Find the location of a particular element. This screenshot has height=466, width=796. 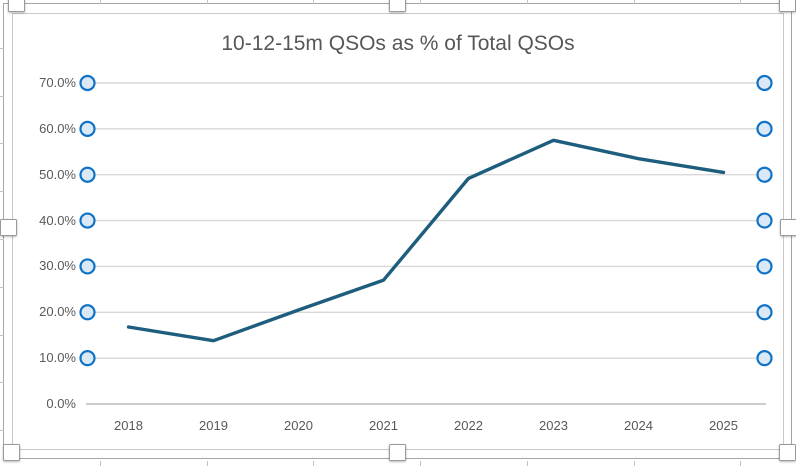

y-axis-tick-label-70.0%: 70.0% is located at coordinates (57, 82).